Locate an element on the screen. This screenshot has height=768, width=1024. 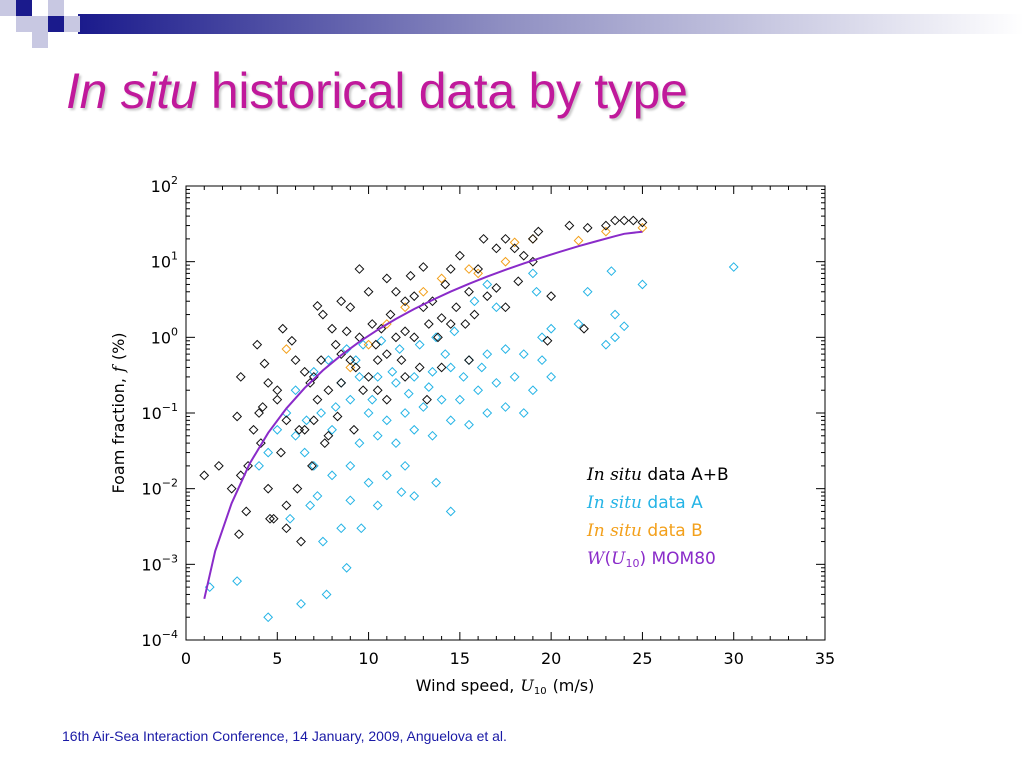
x-tick-label: 20 is located at coordinates (551, 658).